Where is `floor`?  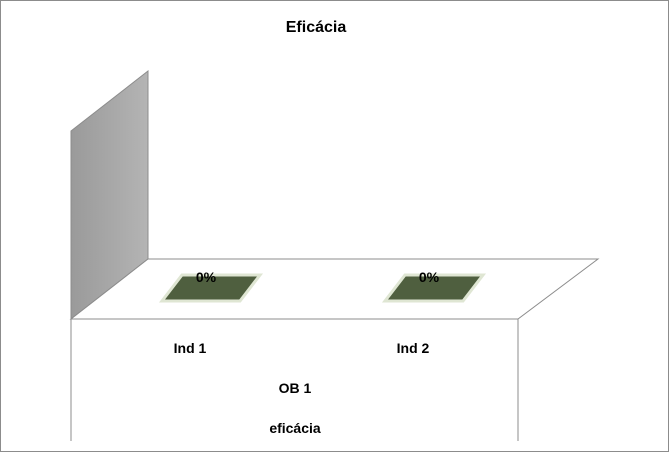
floor is located at coordinates (334, 289).